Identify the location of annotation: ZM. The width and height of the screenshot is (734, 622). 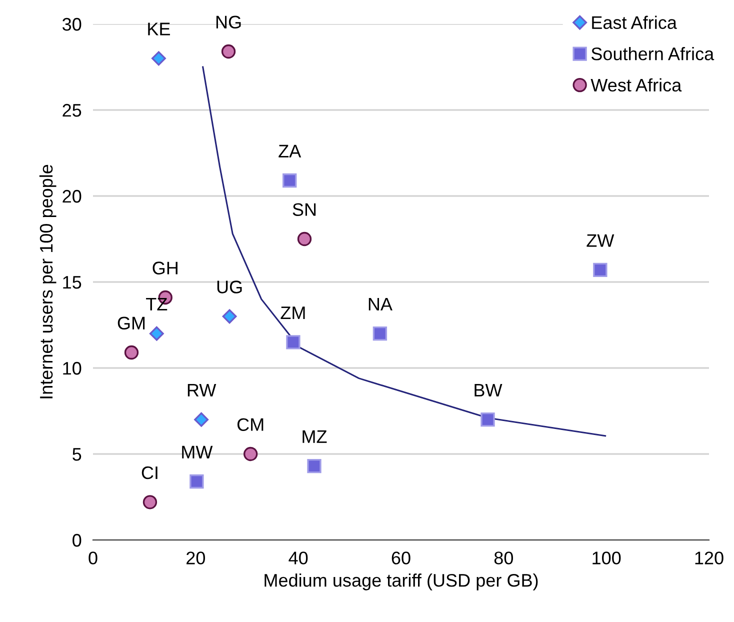
(292, 313).